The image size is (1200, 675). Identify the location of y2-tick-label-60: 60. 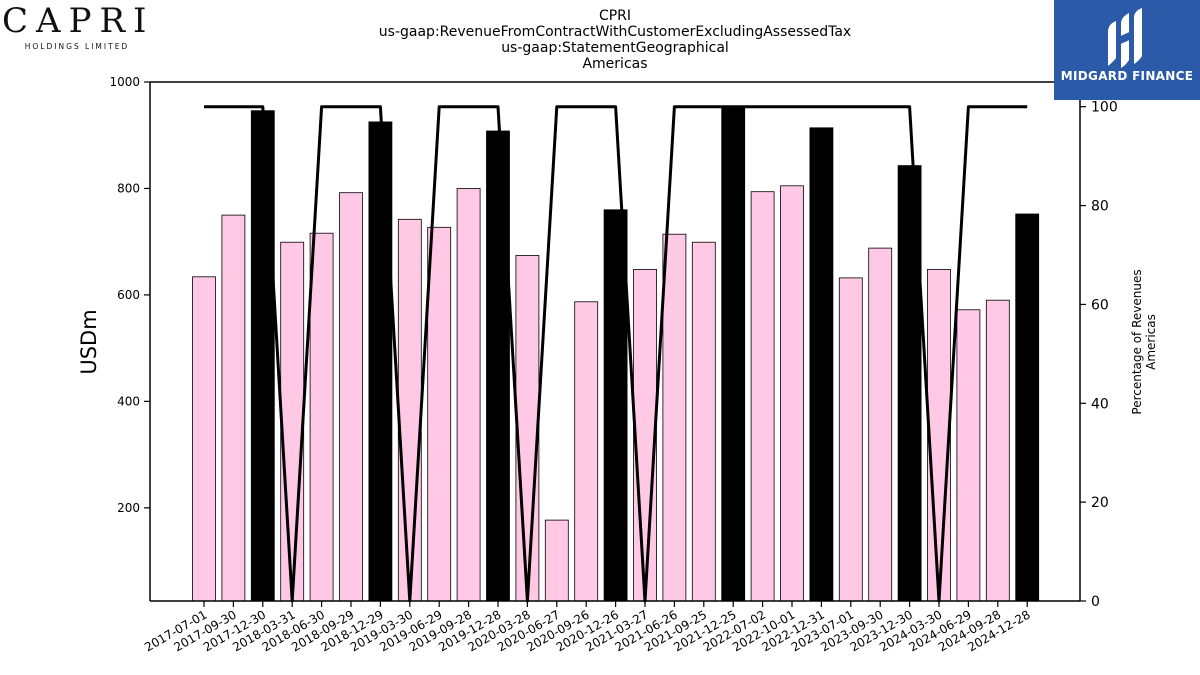
(1100, 305).